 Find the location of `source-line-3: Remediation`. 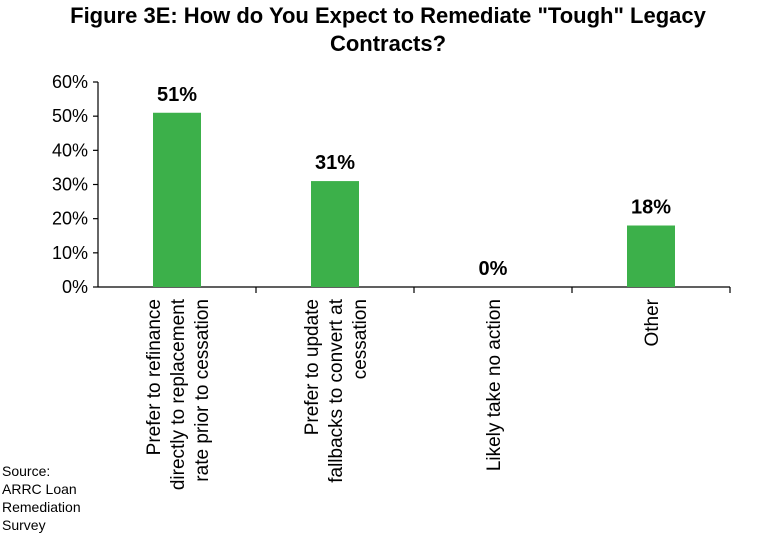

source-line-3: Remediation is located at coordinates (41, 507).